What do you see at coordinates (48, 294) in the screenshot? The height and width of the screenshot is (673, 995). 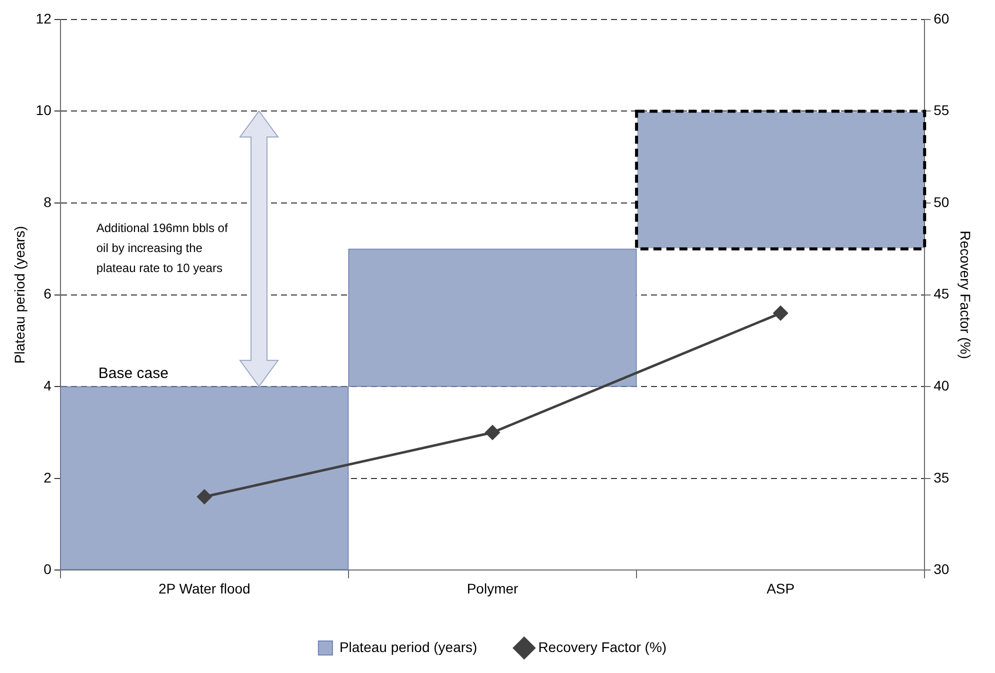 I see `y-tick-label: 6` at bounding box center [48, 294].